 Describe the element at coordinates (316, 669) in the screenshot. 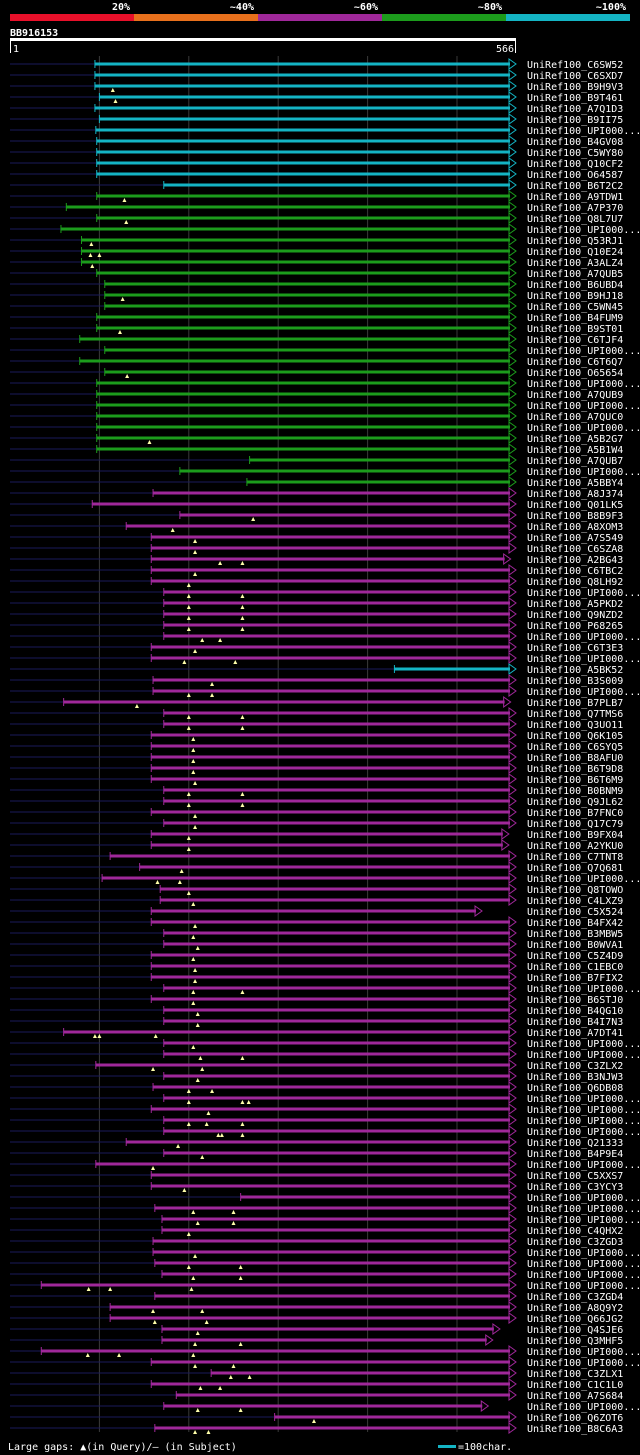

I see `hit-row: UniRef100_A5BK52` at that location.